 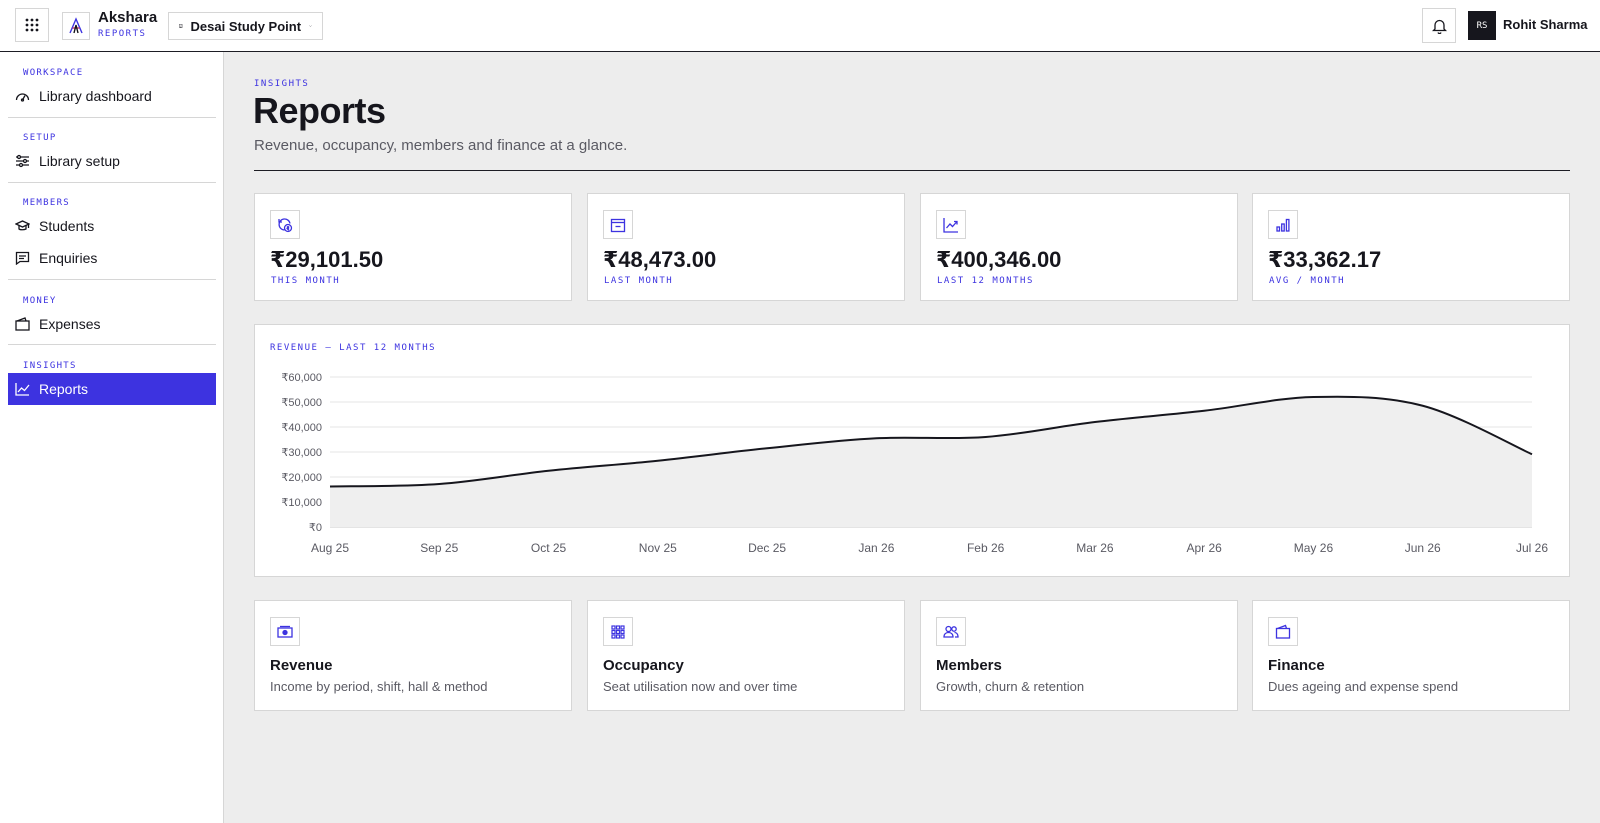 I want to click on sidebar-item-students: Students, so click(x=112, y=226).